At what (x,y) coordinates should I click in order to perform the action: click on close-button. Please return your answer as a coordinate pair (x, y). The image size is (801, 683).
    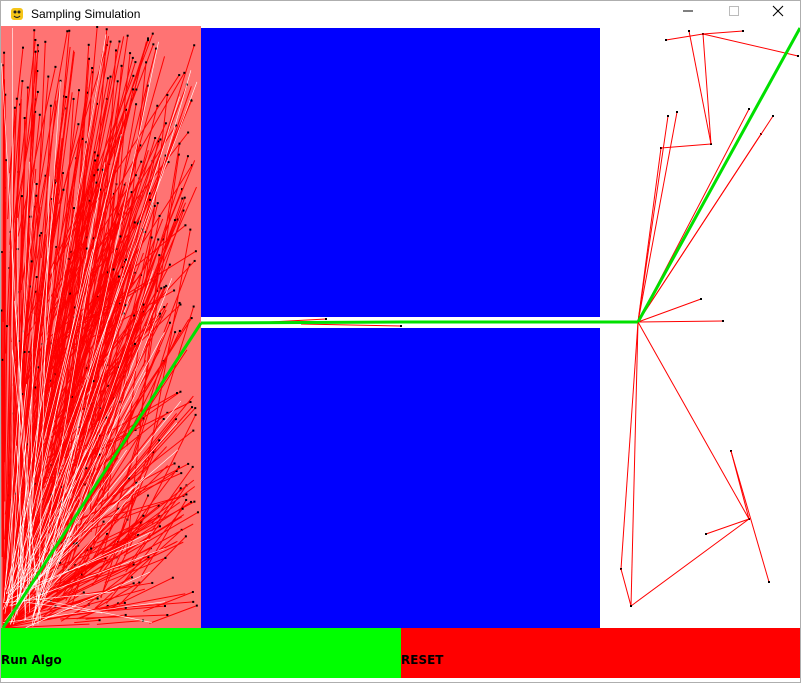
    Looking at the image, I should click on (777, 13).